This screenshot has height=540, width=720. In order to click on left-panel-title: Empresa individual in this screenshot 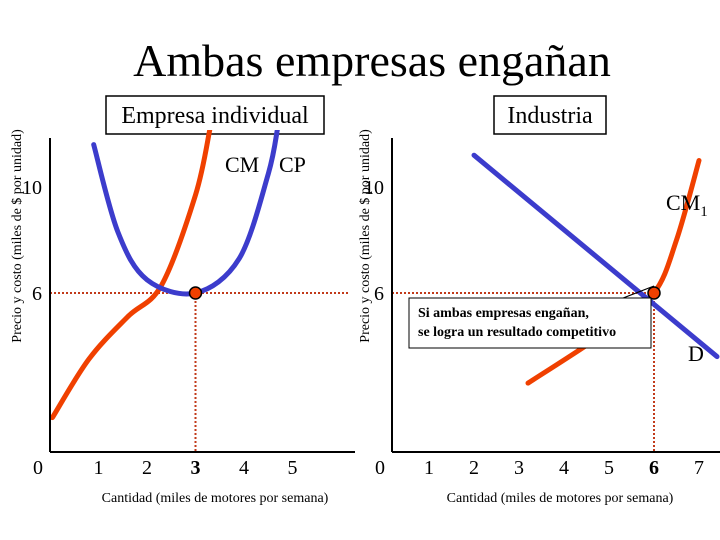, I will do `click(215, 116)`.